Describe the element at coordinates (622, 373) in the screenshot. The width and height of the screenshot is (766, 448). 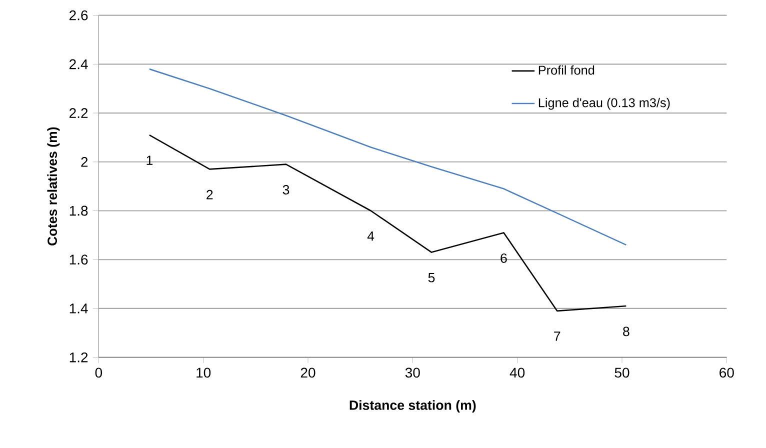
I see `x-tick-label: 50` at that location.